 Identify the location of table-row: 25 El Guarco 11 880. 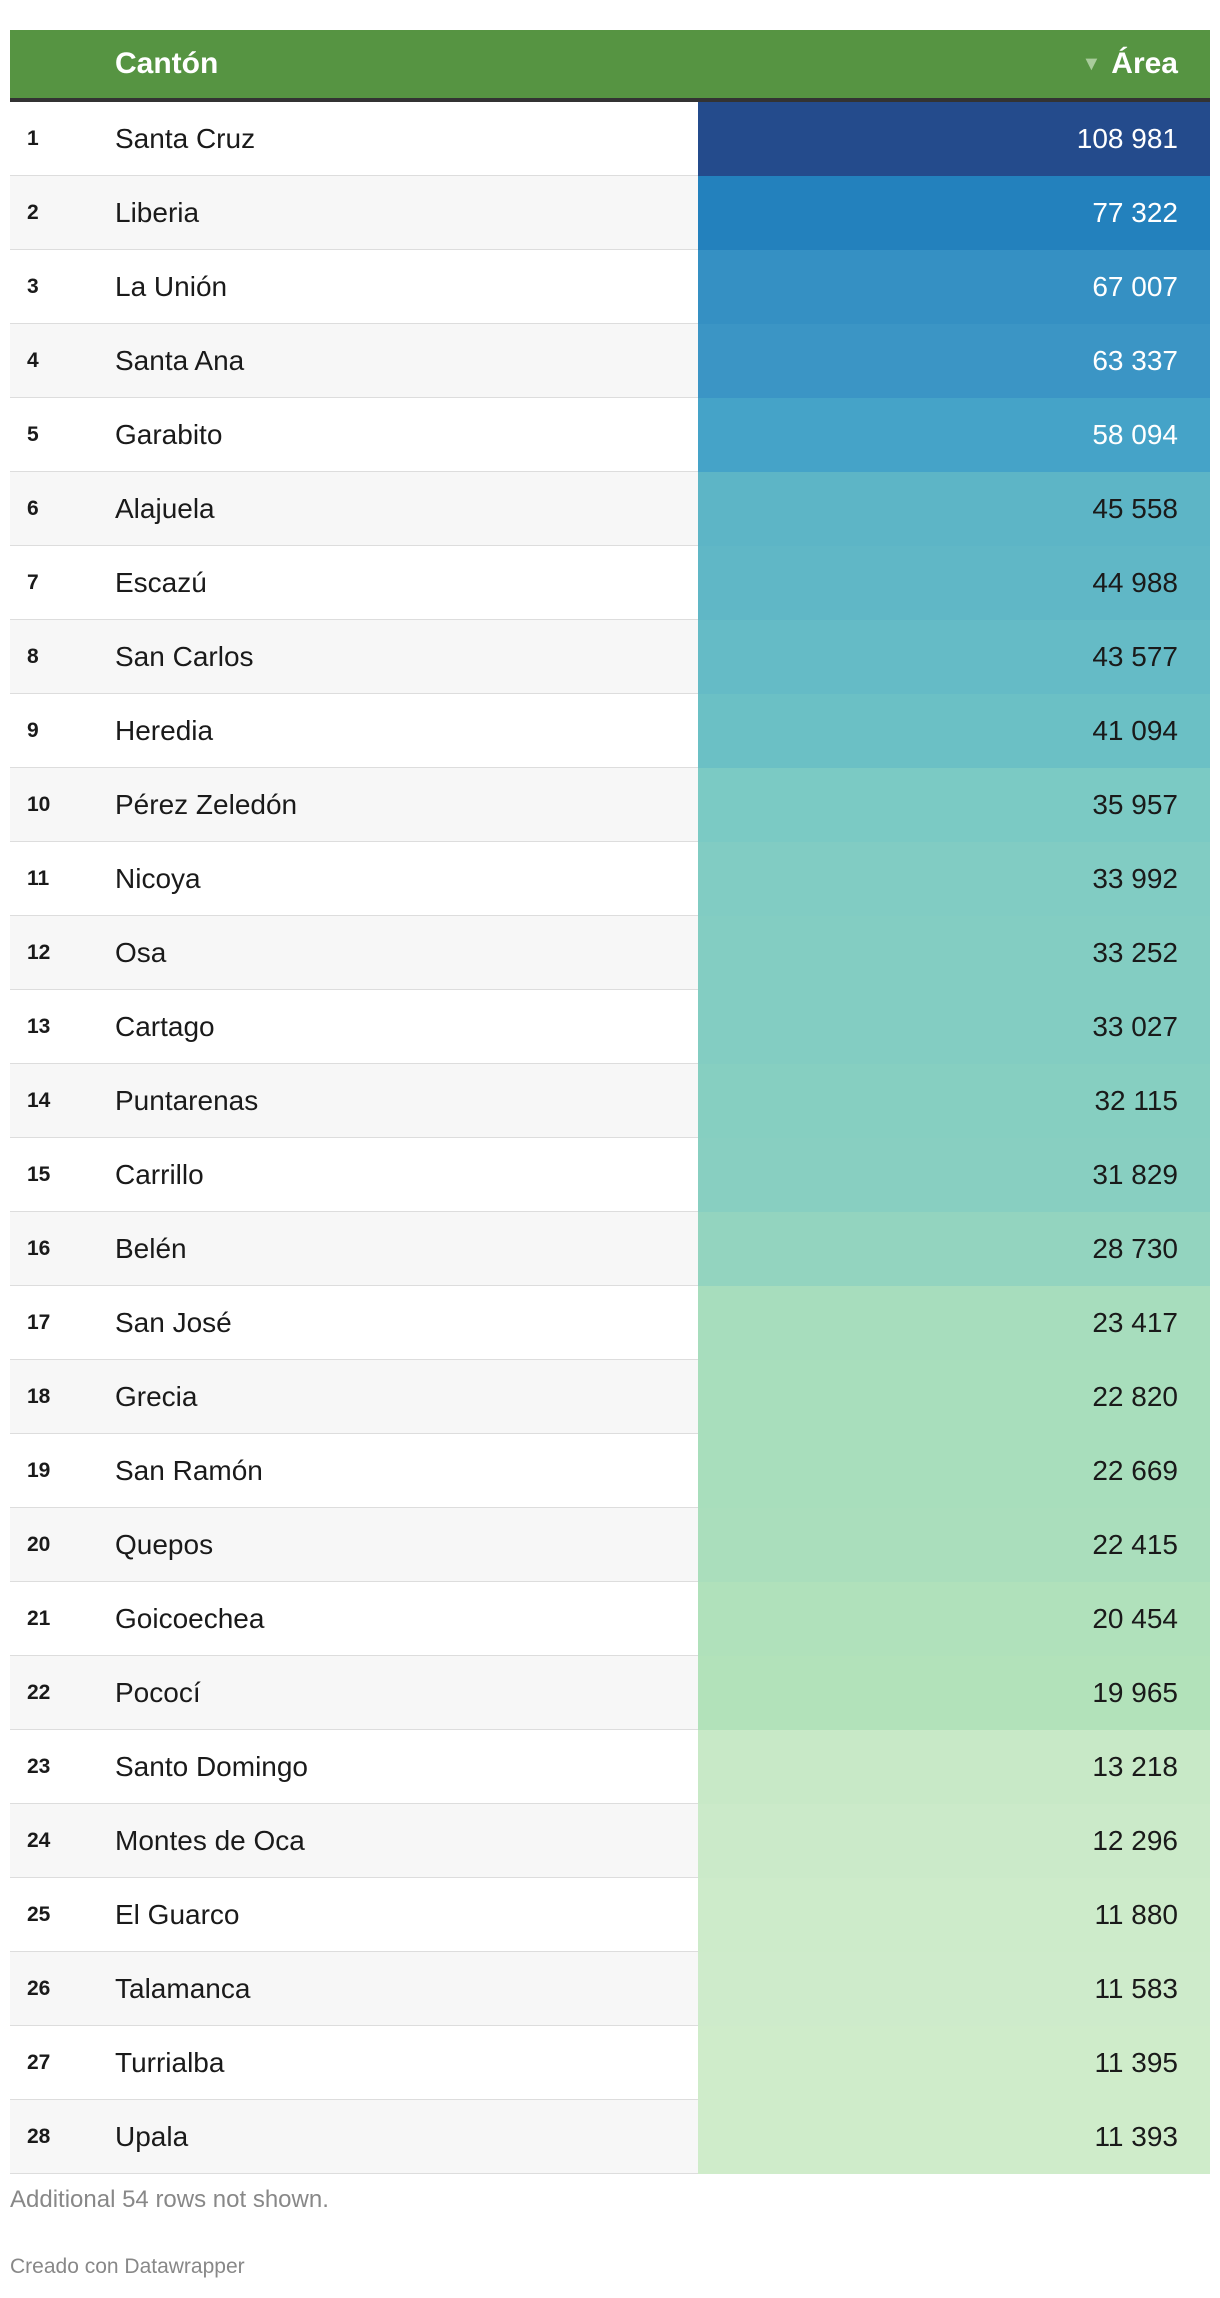
(610, 1915).